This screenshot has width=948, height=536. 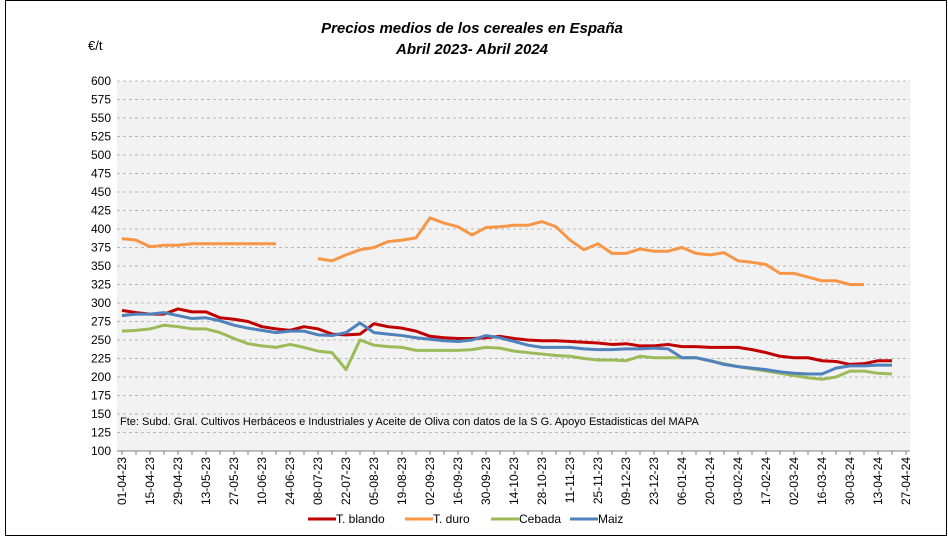 I want to click on y-tick-label: 600, so click(x=101, y=81).